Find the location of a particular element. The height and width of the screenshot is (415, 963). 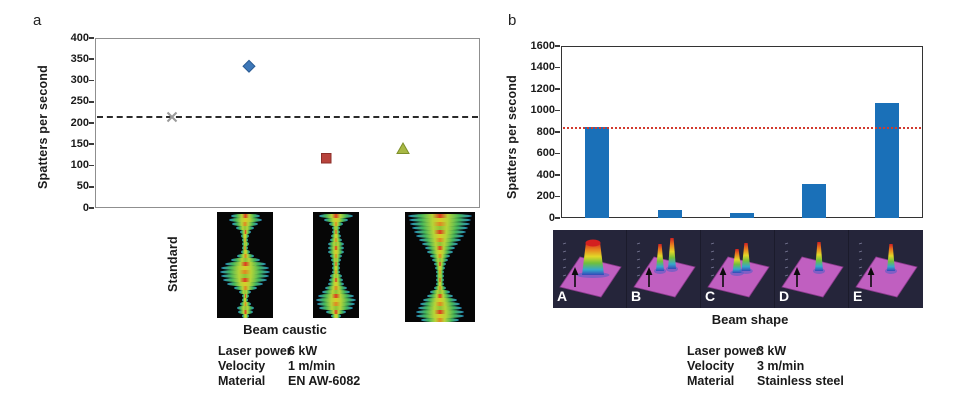

beam-shape-letter-D: D is located at coordinates (784, 296).